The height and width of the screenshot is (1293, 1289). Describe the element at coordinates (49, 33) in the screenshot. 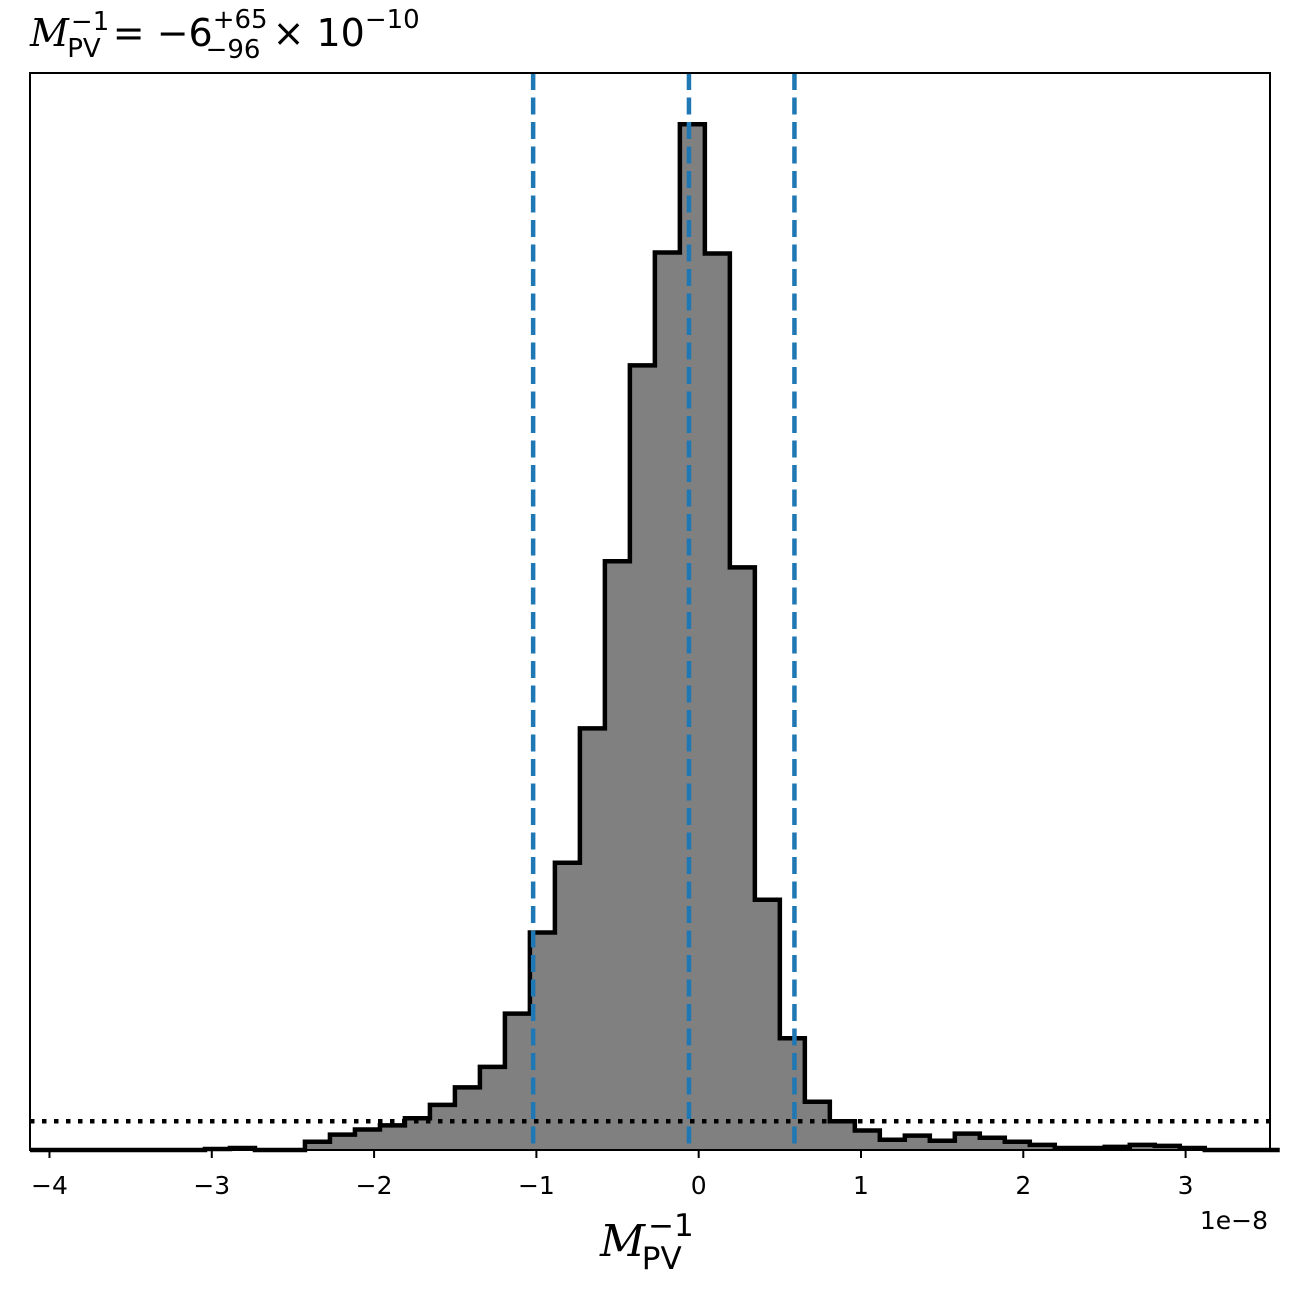

I see `title-symbol: M` at that location.